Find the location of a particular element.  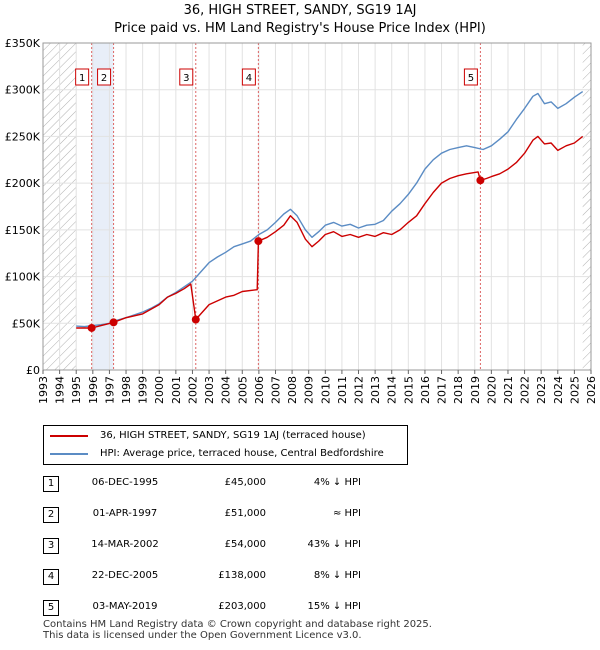

x-tick-label: 1996 is located at coordinates (93, 390).